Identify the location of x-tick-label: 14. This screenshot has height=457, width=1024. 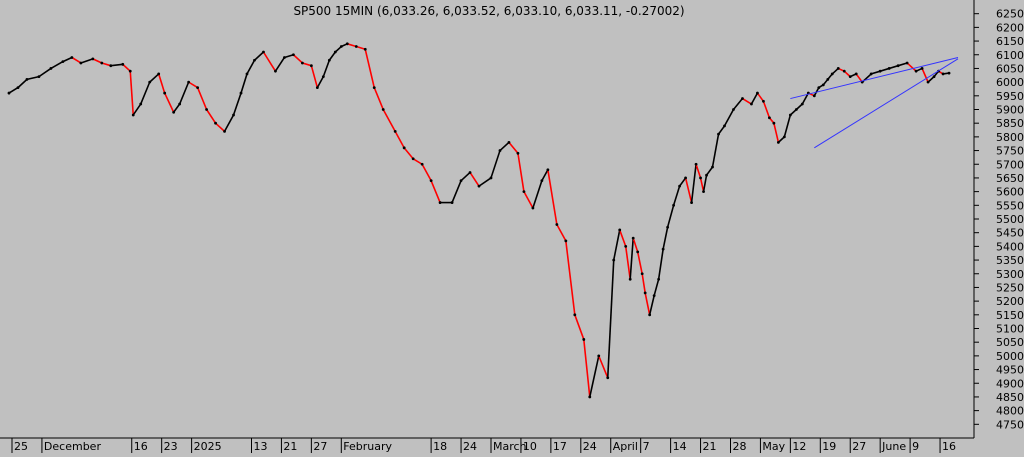
(680, 446).